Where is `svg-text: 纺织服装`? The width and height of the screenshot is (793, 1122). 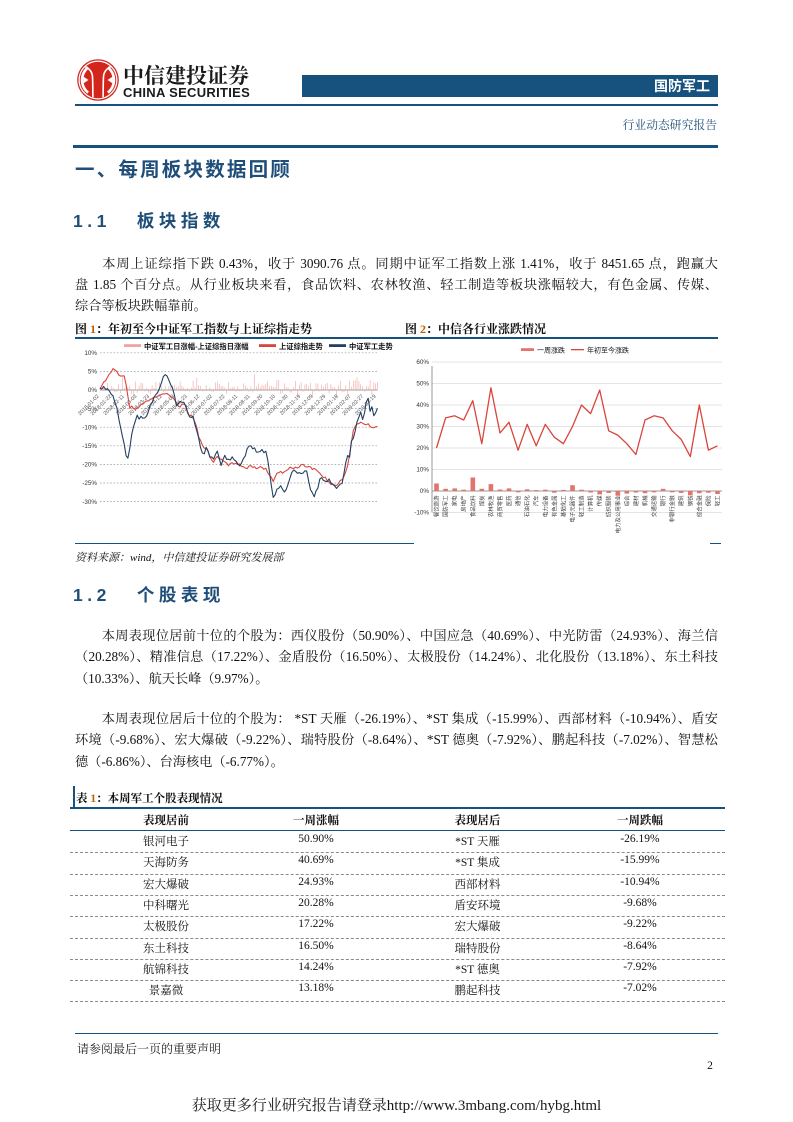 svg-text: 纺织服装 is located at coordinates (609, 506).